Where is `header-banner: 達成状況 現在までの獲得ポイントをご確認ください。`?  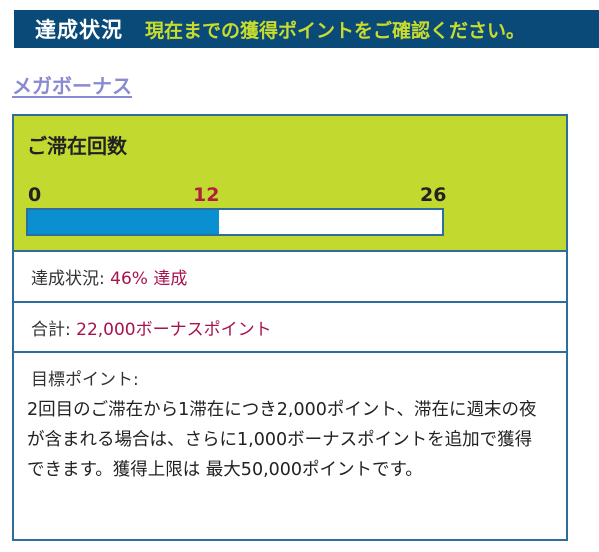 header-banner: 達成状況 現在までの獲得ポイントをご確認ください。 is located at coordinates (306, 29).